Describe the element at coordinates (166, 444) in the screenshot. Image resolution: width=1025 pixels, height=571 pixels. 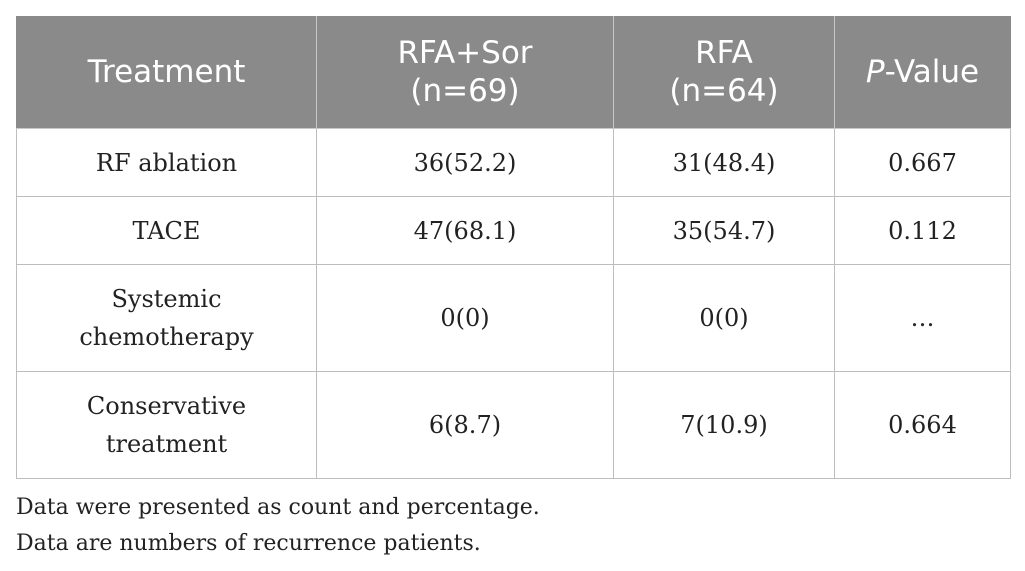
I see `cell-treatment-line2: treatment` at that location.